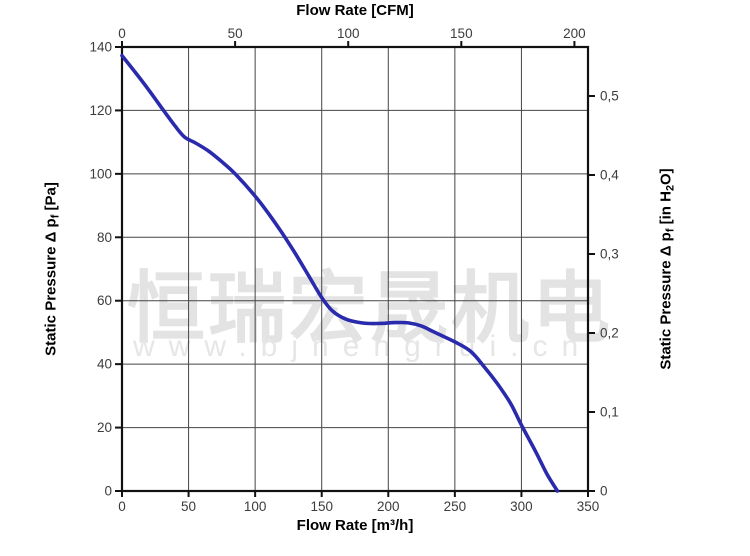 This screenshot has height=556, width=750. What do you see at coordinates (108, 491) in the screenshot?
I see `left-tick-label: 0` at bounding box center [108, 491].